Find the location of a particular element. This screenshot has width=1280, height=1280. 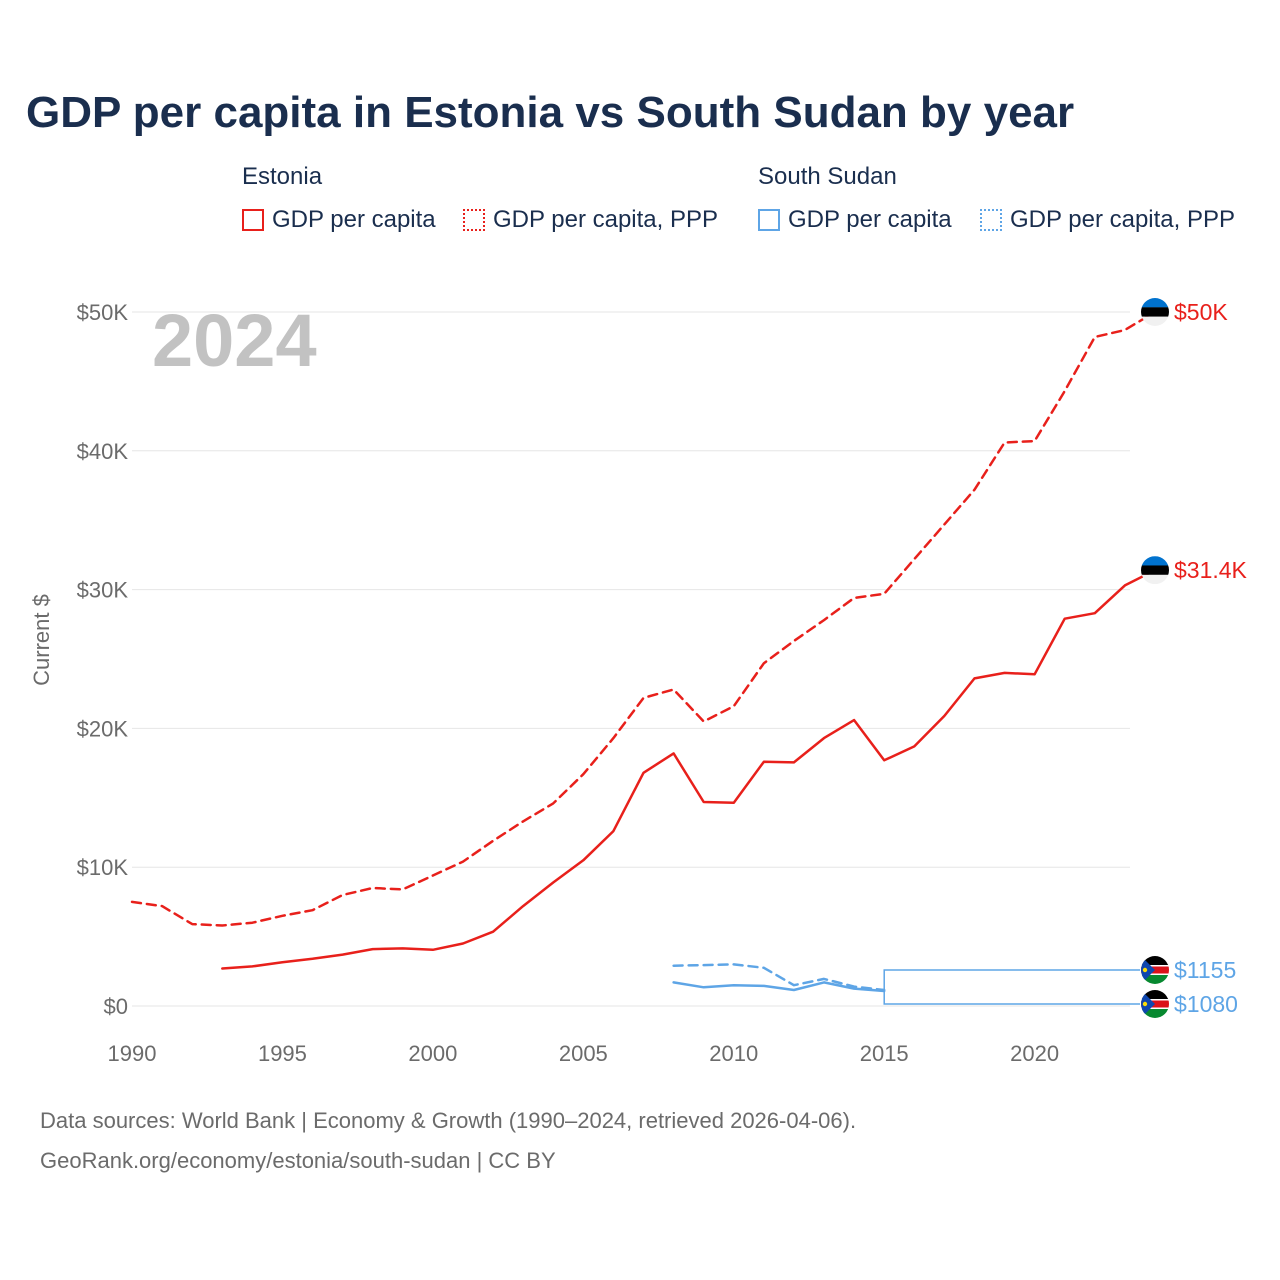

series-end-label: $31.4K is located at coordinates (1211, 570).